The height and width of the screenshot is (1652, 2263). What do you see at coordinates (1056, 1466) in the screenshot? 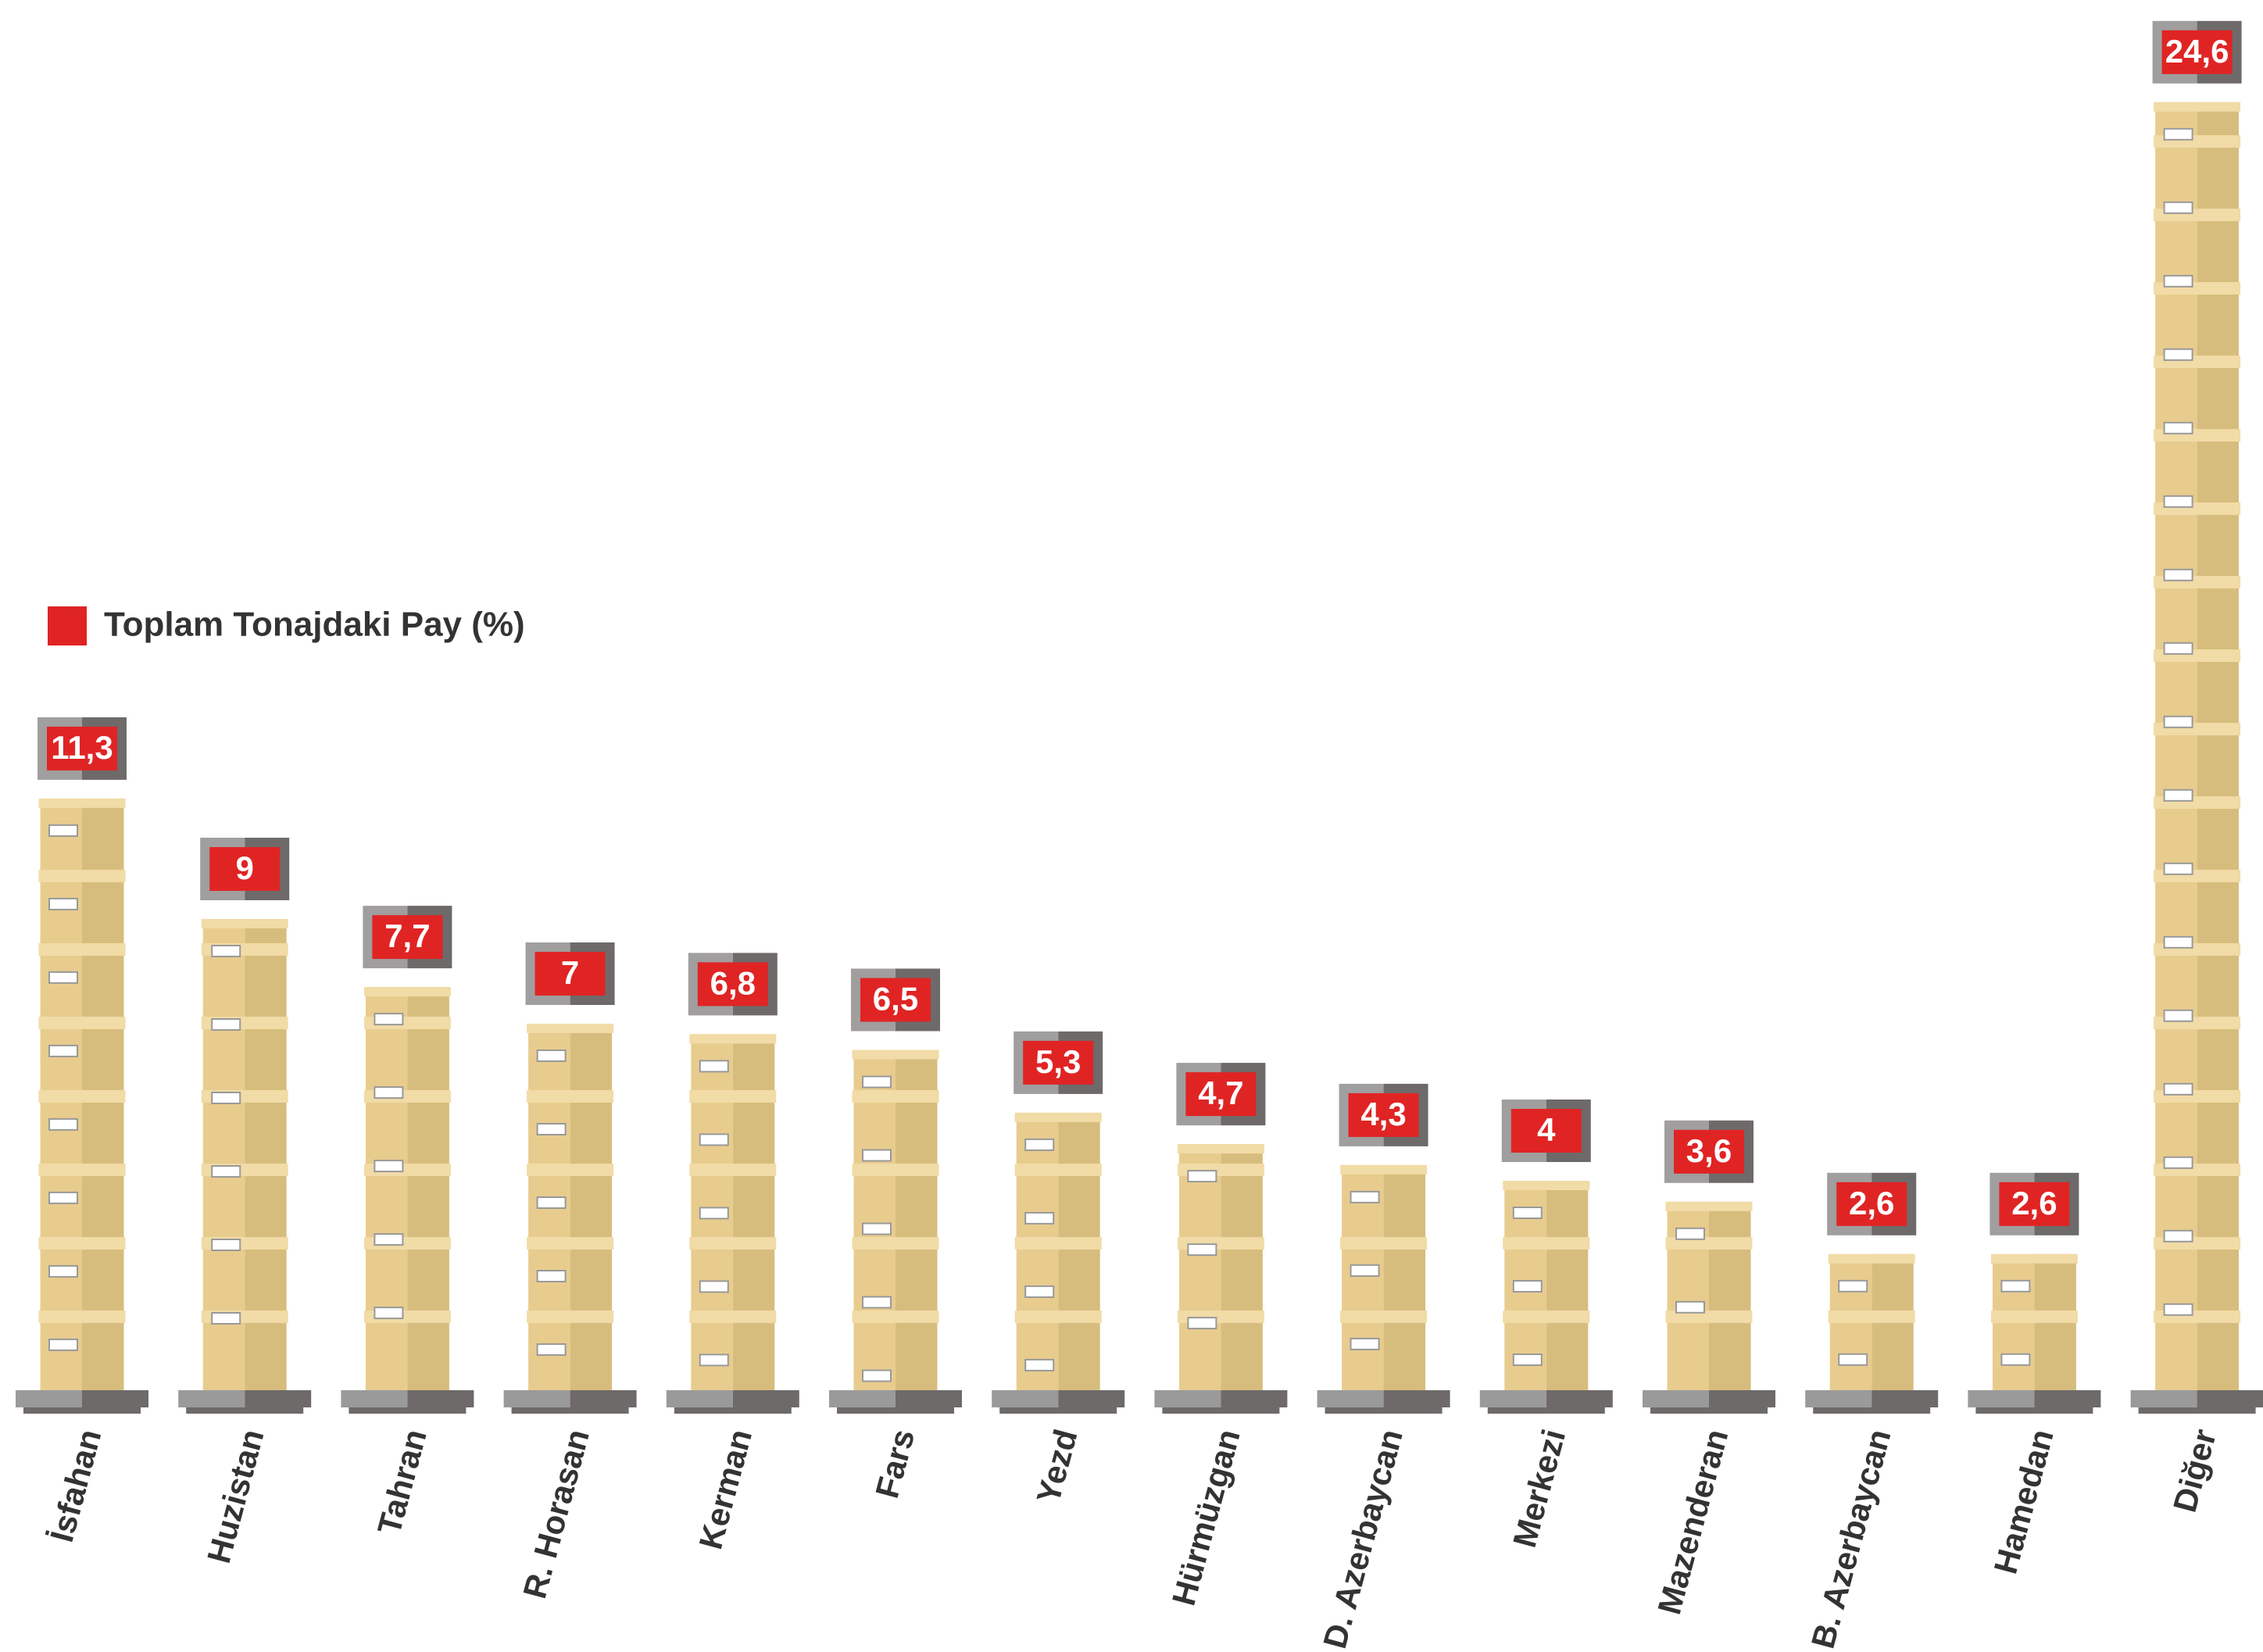
I see `x-tick-label: Yezd` at bounding box center [1056, 1466].